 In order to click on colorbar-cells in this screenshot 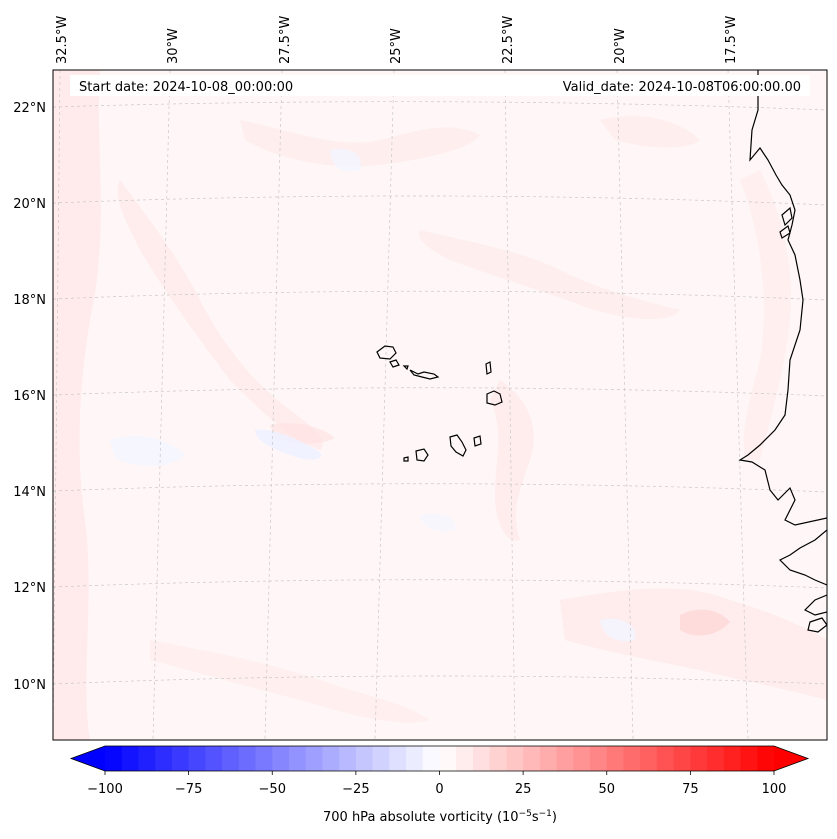, I will do `click(440, 758)`.